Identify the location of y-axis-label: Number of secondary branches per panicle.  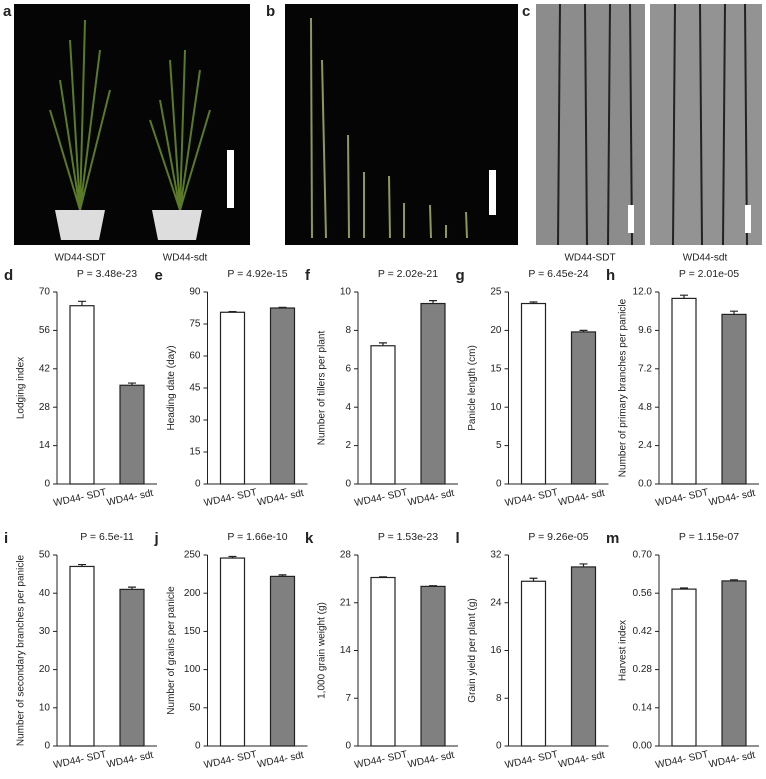
(21, 650).